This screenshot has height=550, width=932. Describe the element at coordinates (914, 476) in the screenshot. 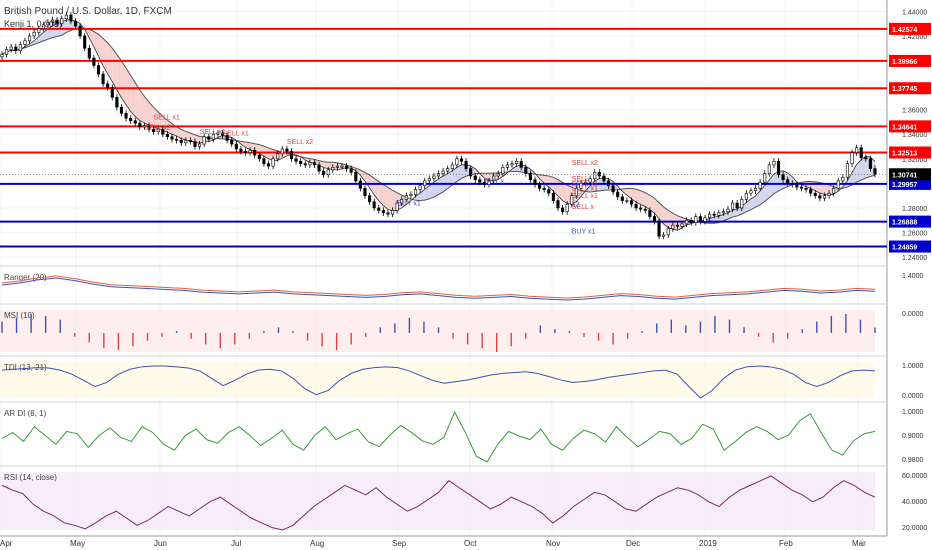

I see `pane-axis-label: 60.0000` at that location.